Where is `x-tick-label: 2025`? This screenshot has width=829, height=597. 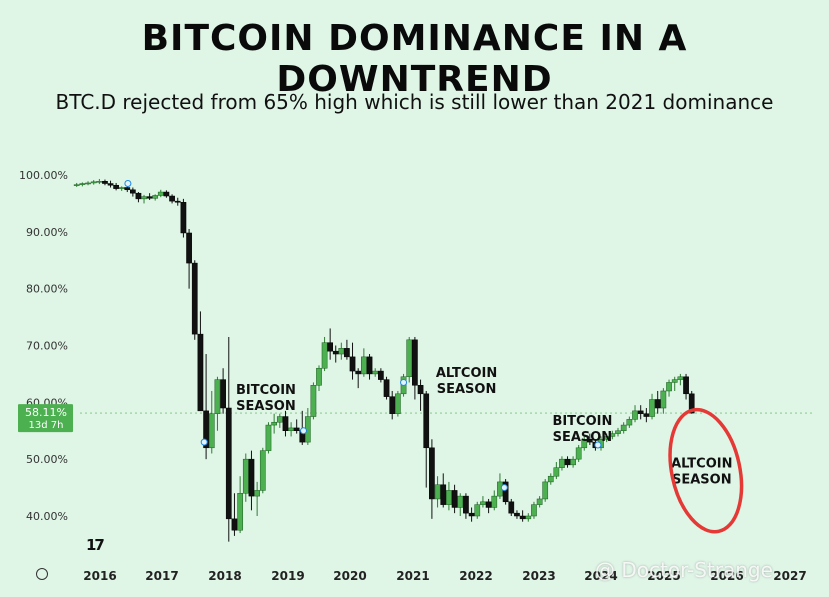
x-tick-label: 2025 is located at coordinates (663, 576).